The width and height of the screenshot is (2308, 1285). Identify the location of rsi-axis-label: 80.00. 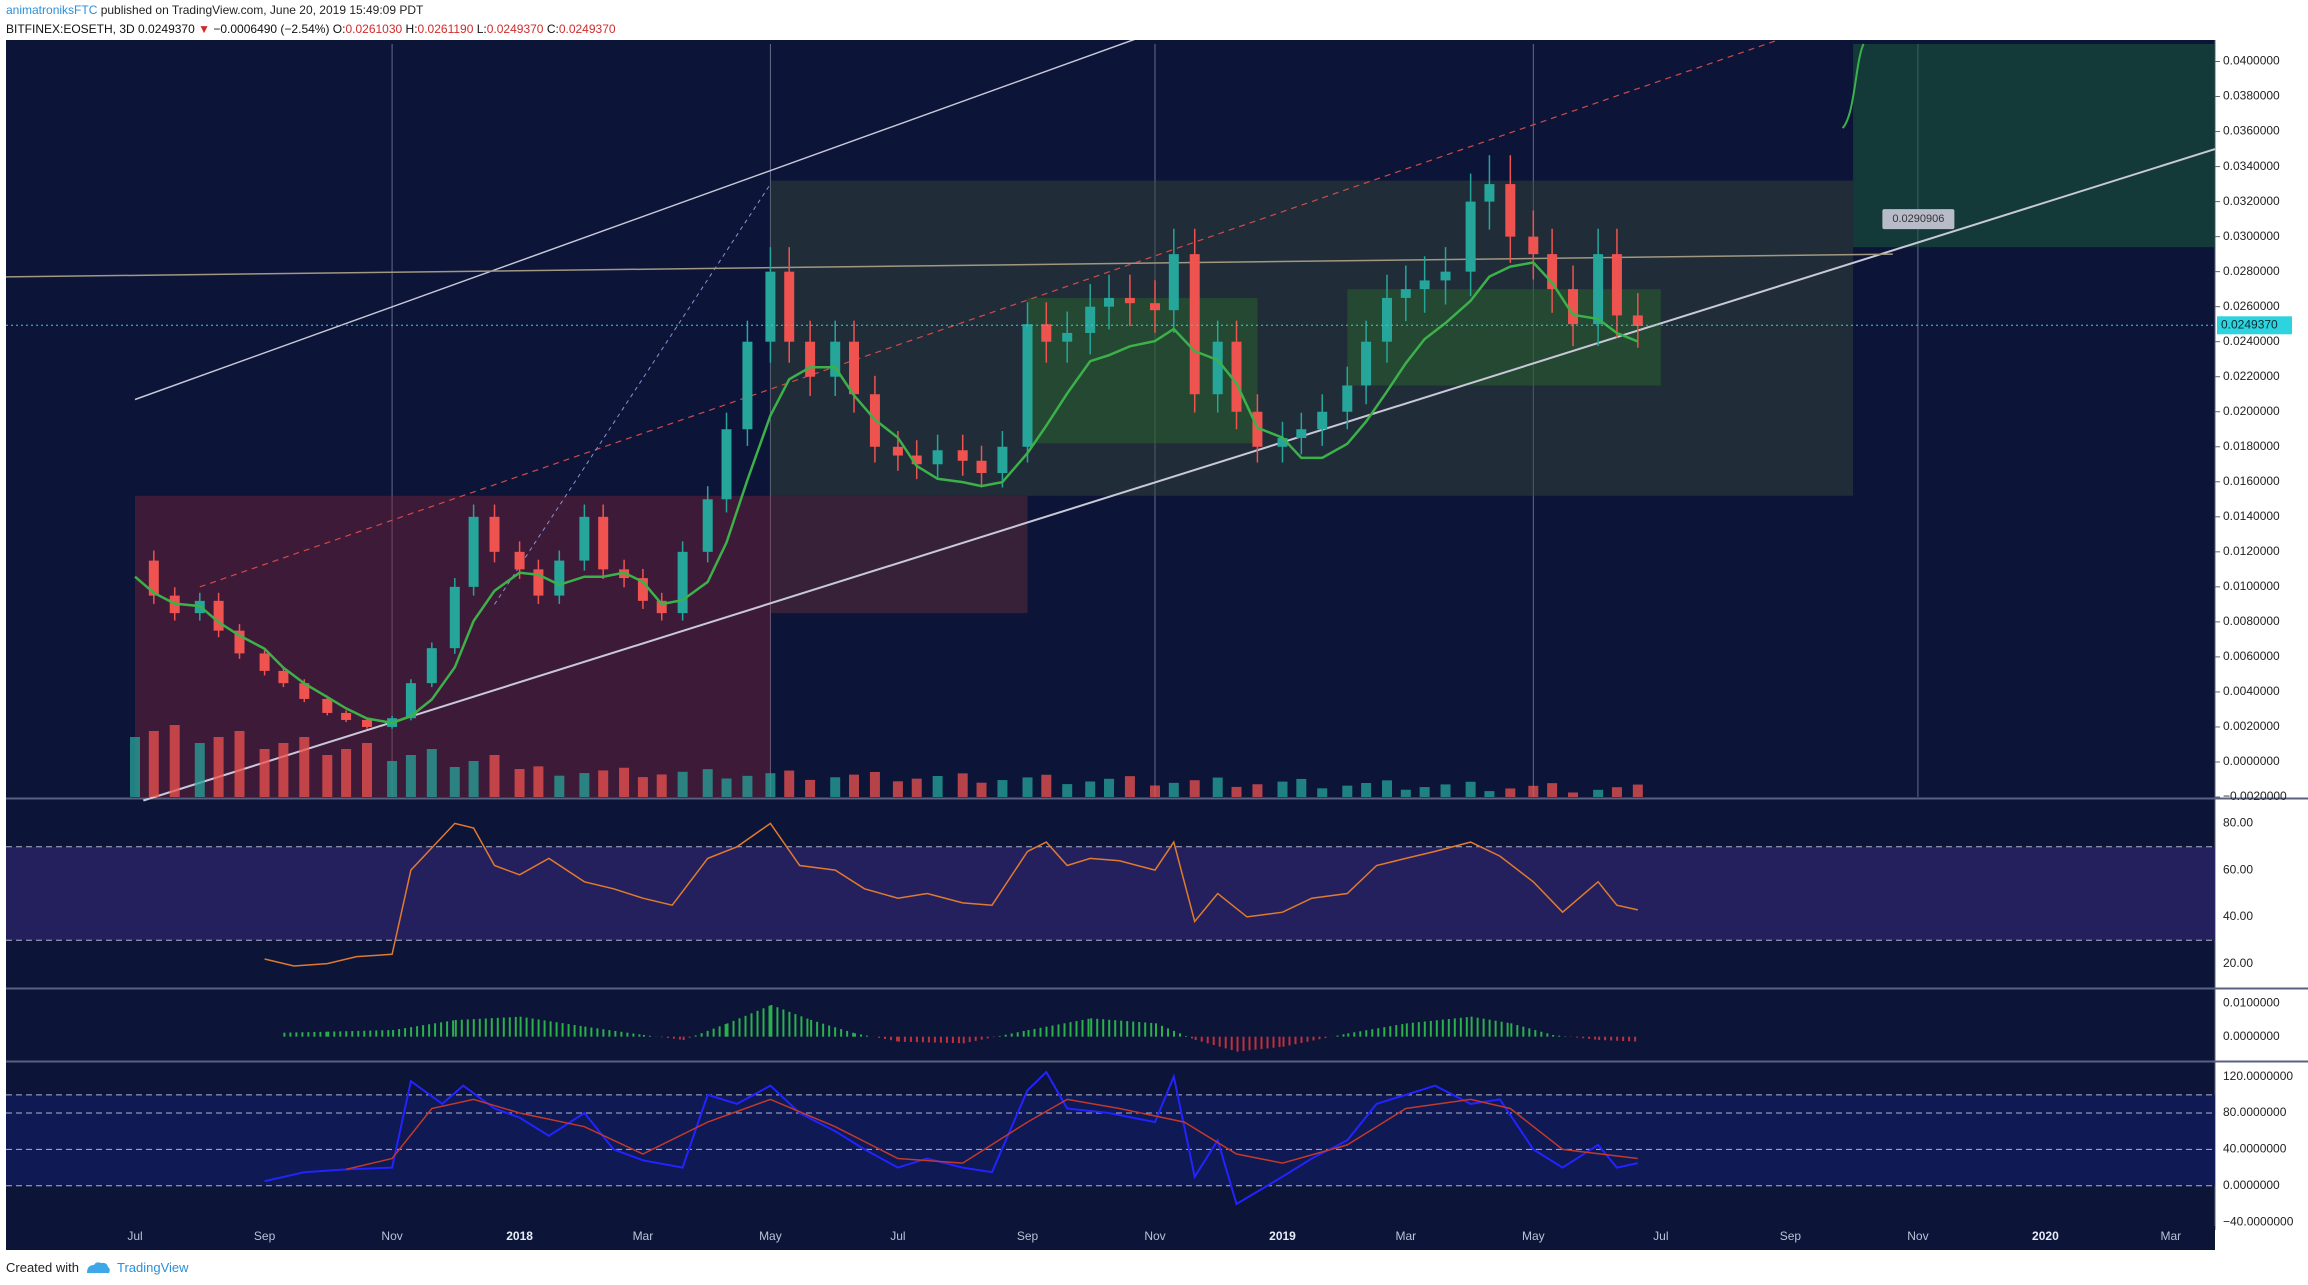
(2238, 823).